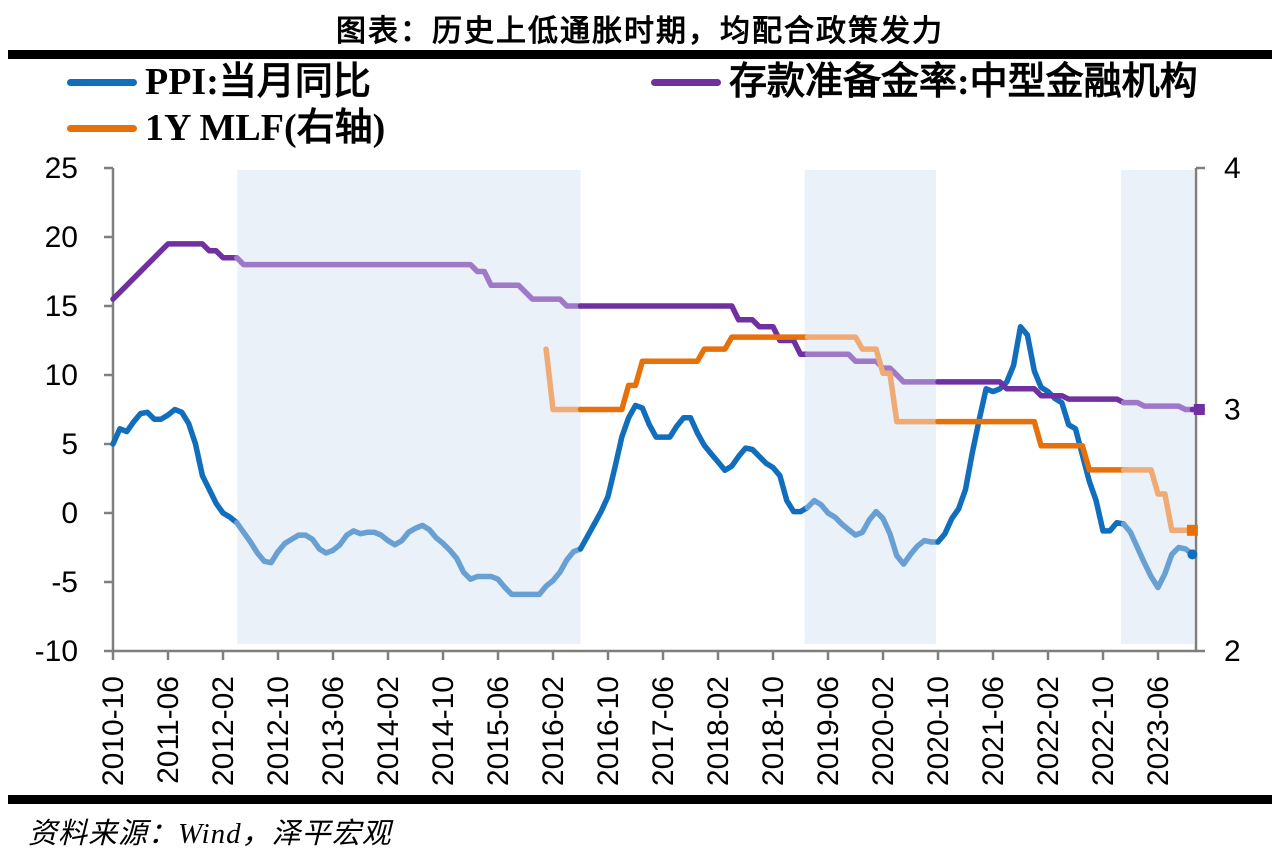  What do you see at coordinates (61, 306) in the screenshot?
I see `left-axis-tick-label: 15` at bounding box center [61, 306].